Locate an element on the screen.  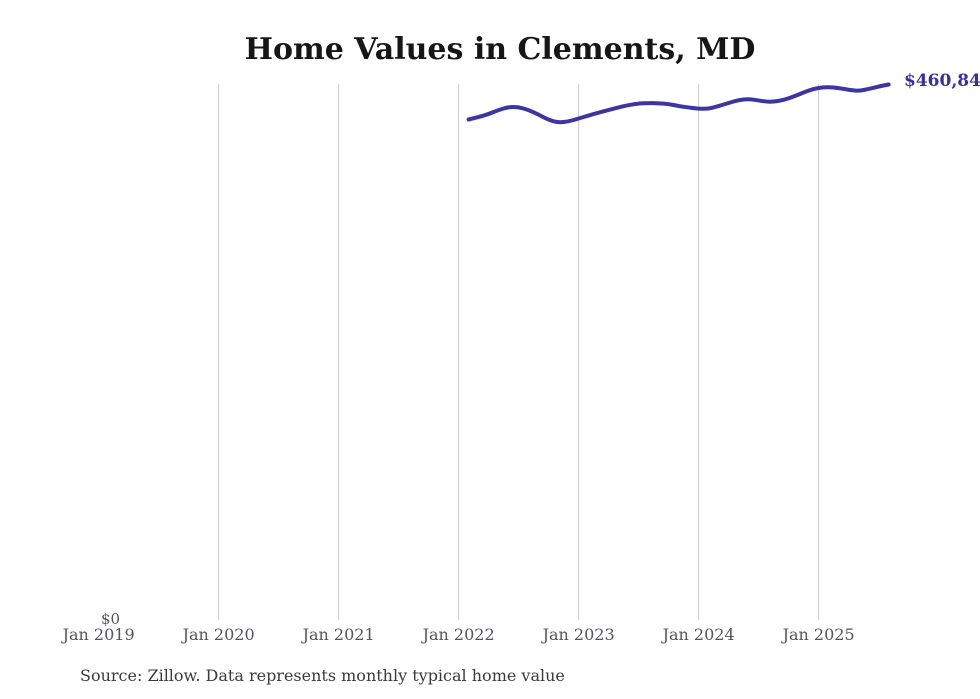
x-tick-label: Jan 2025 is located at coordinates (818, 634).